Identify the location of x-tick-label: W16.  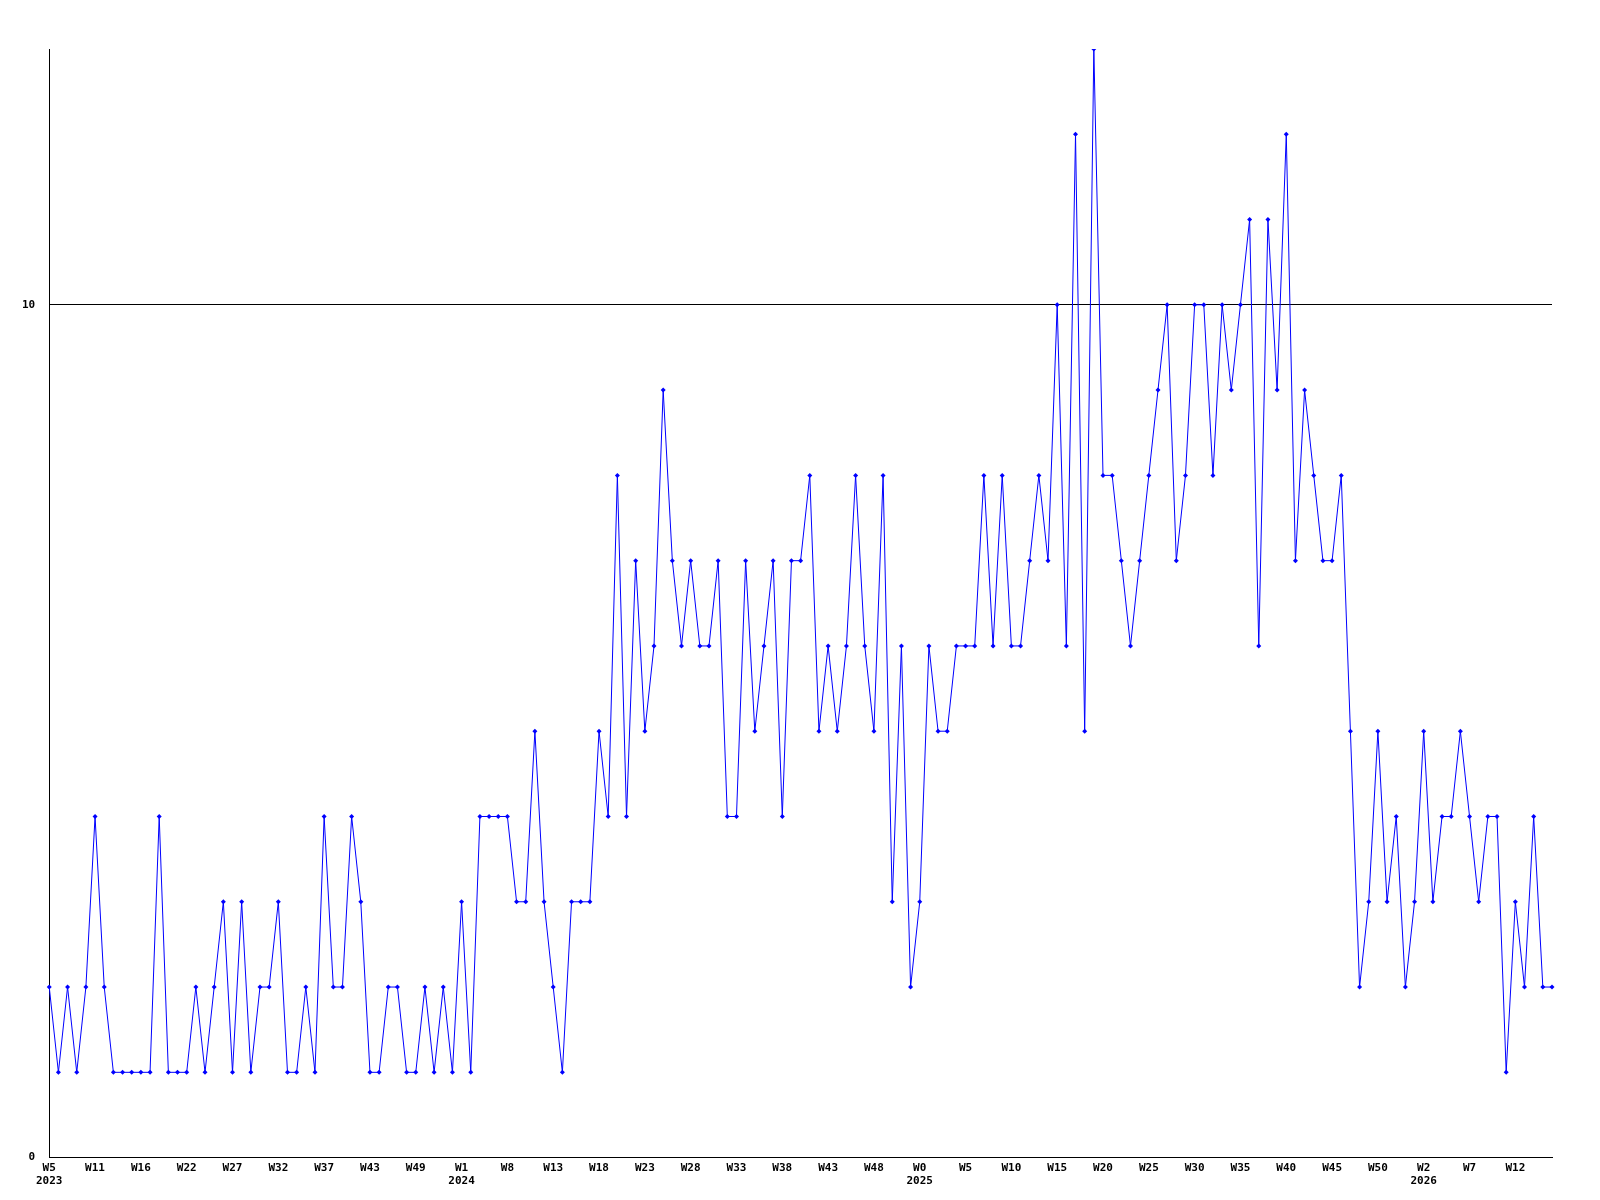
(141, 1168).